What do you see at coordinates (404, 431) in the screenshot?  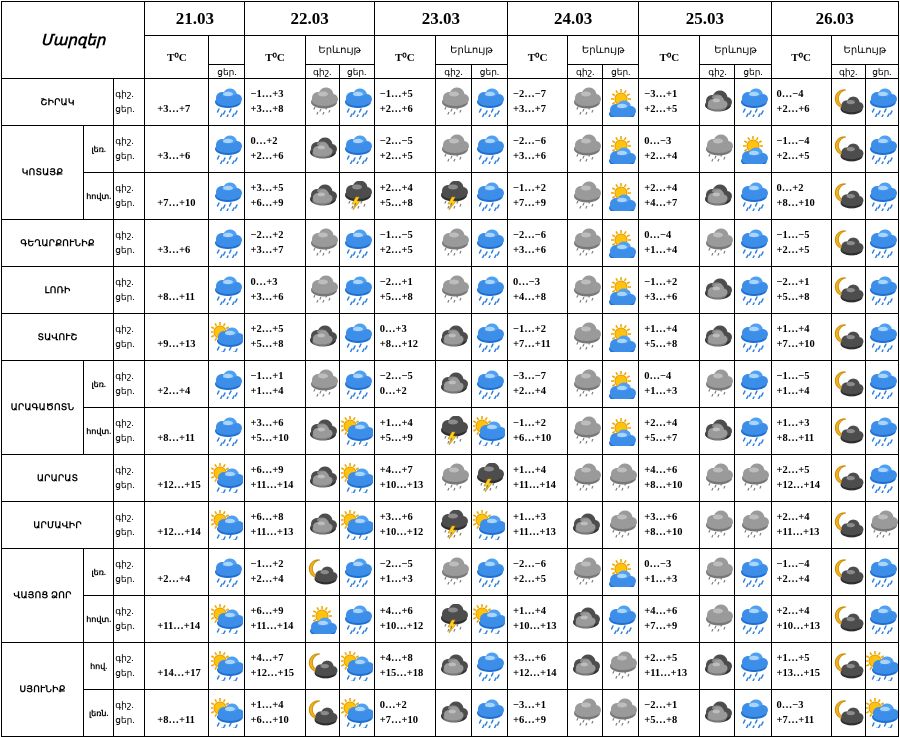 I see `temp-range: +1…+4 +5…+9` at bounding box center [404, 431].